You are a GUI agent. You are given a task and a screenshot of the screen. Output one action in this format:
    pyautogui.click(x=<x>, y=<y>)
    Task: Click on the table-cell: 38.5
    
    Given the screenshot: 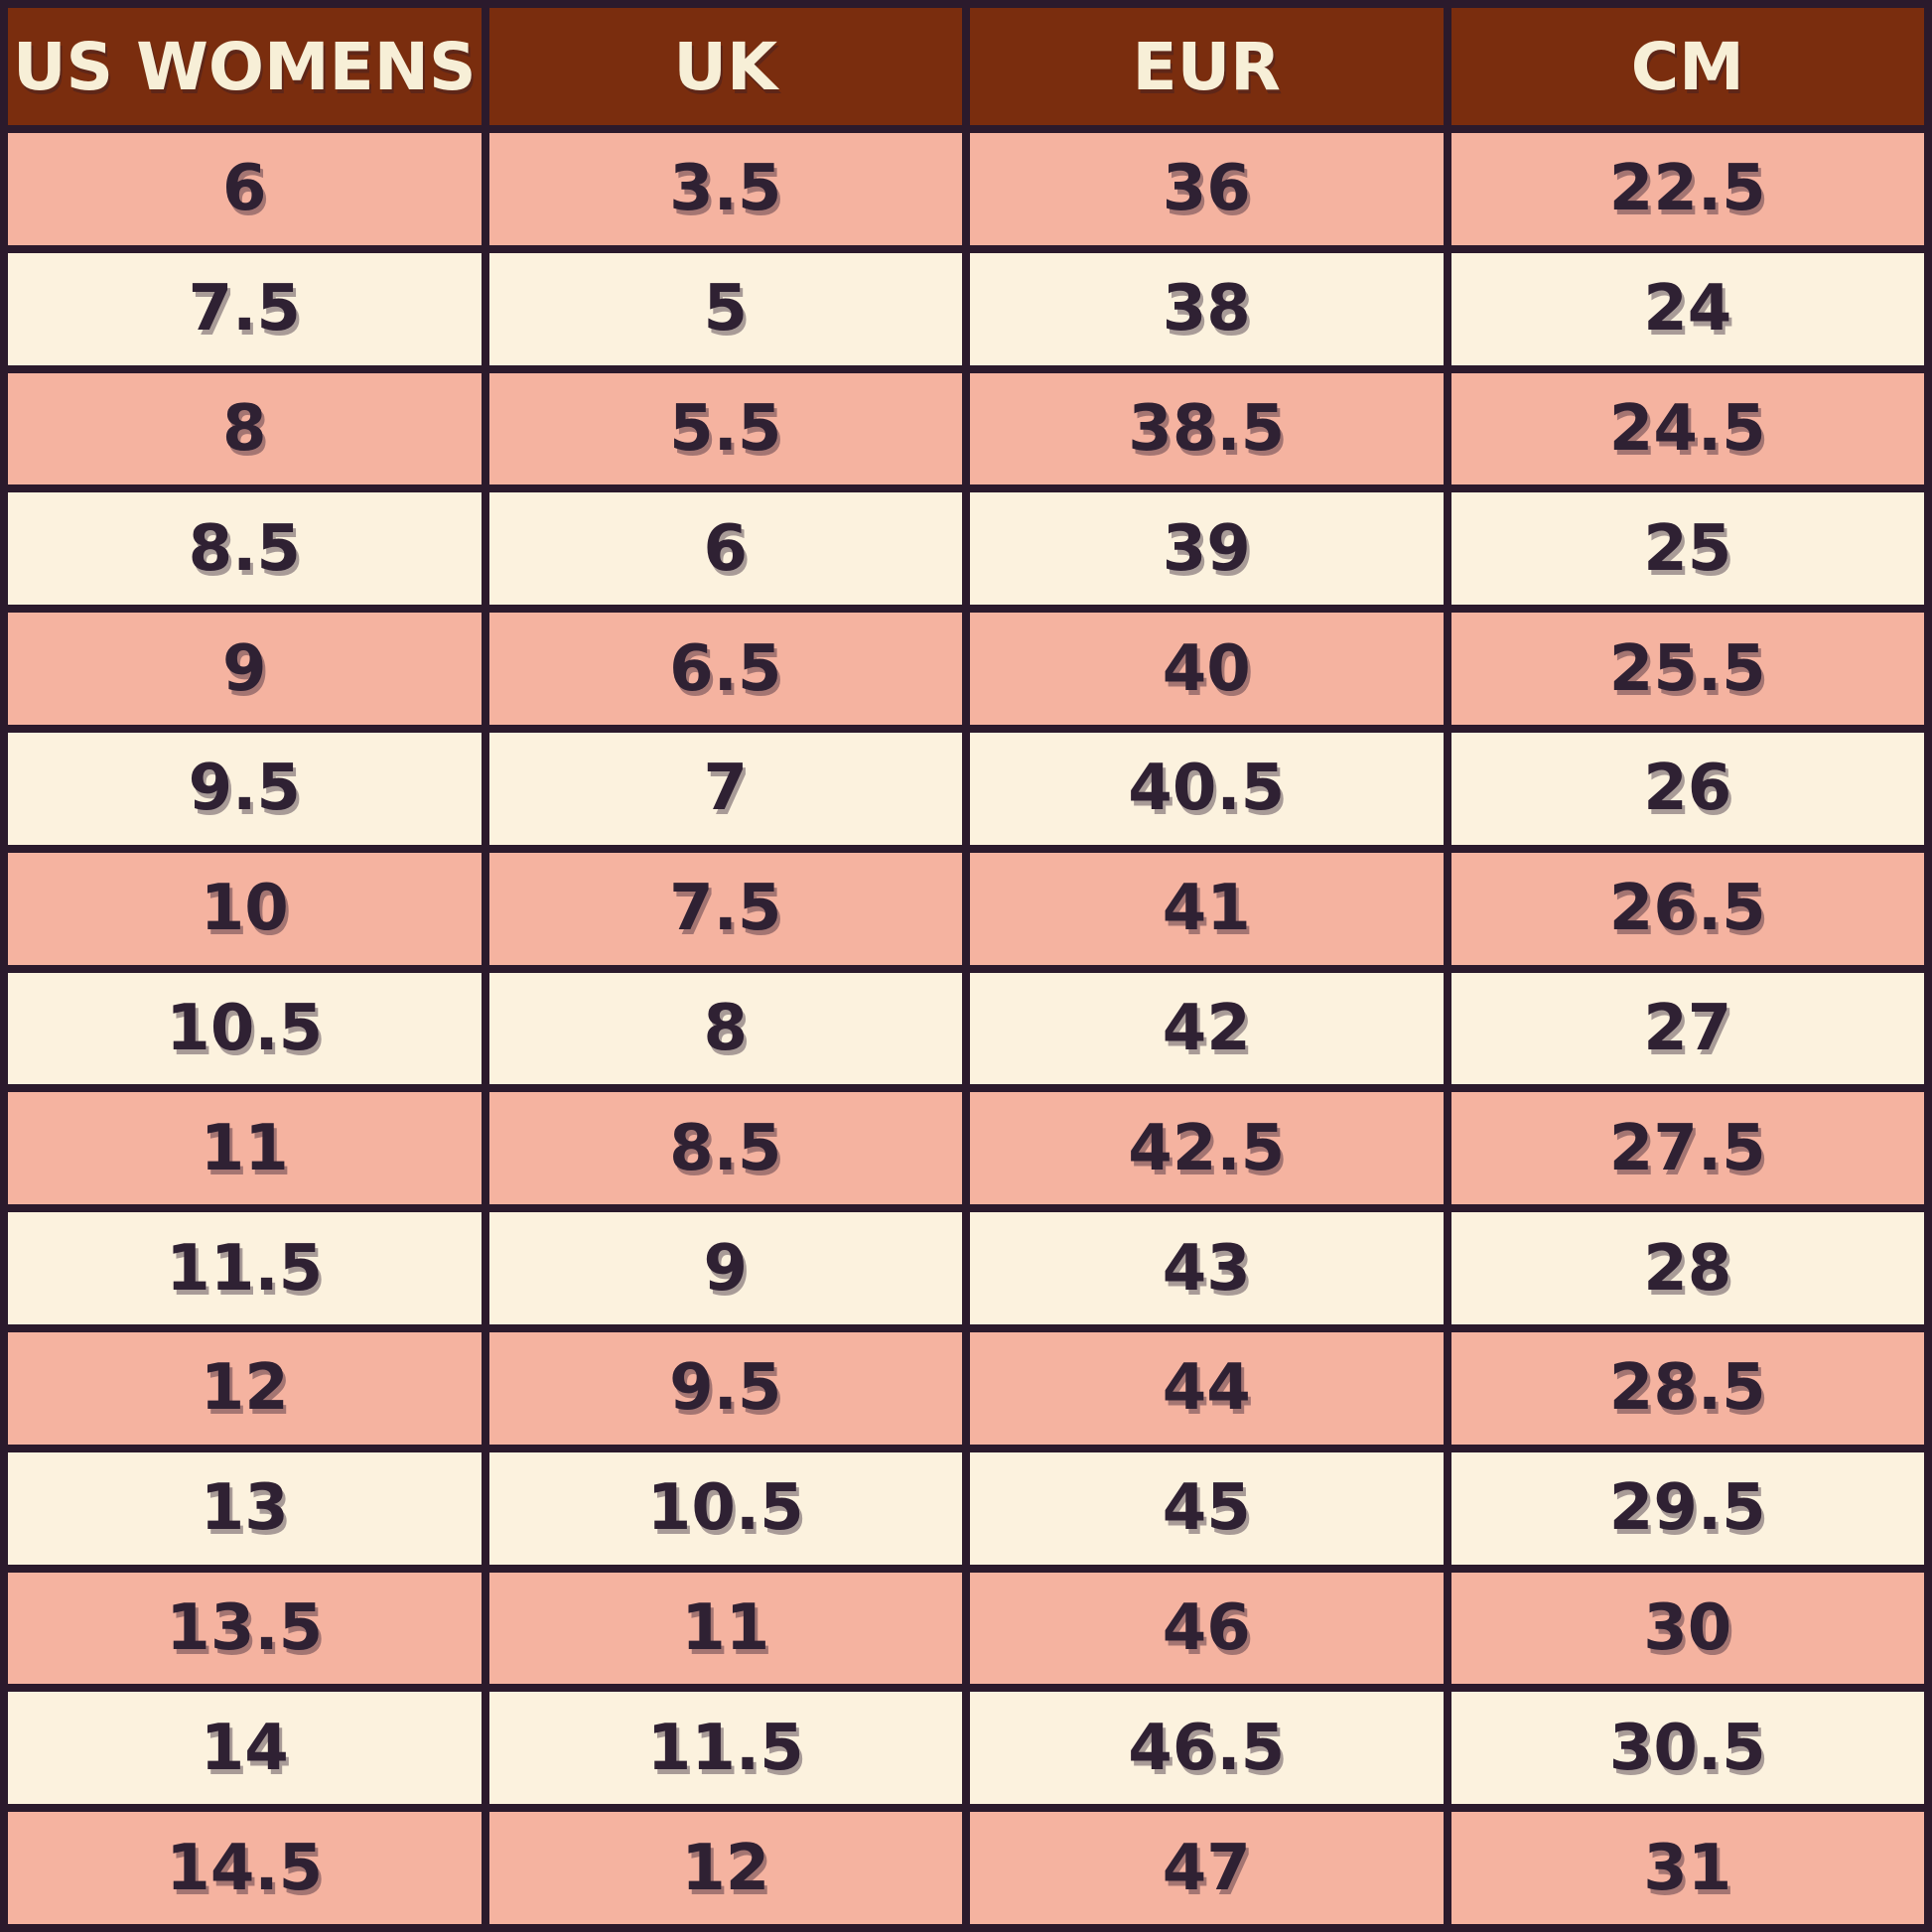 What is the action you would take?
    pyautogui.click(x=1207, y=428)
    